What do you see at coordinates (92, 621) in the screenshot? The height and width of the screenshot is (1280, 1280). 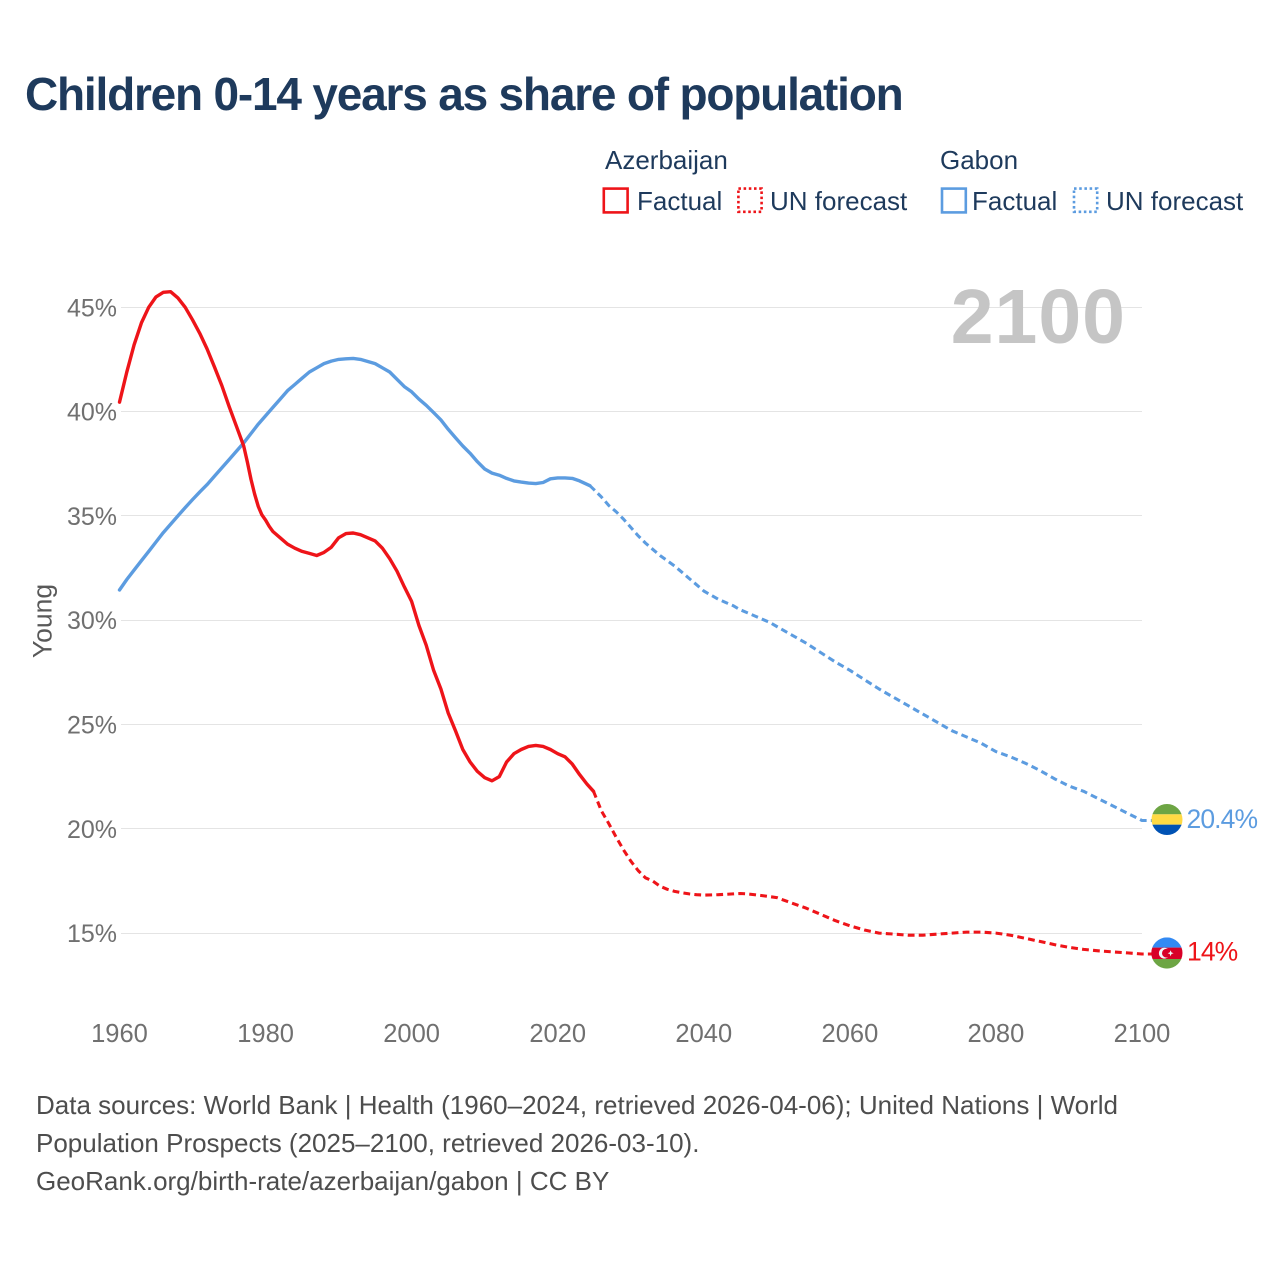 I see `svg-text: 30%` at bounding box center [92, 621].